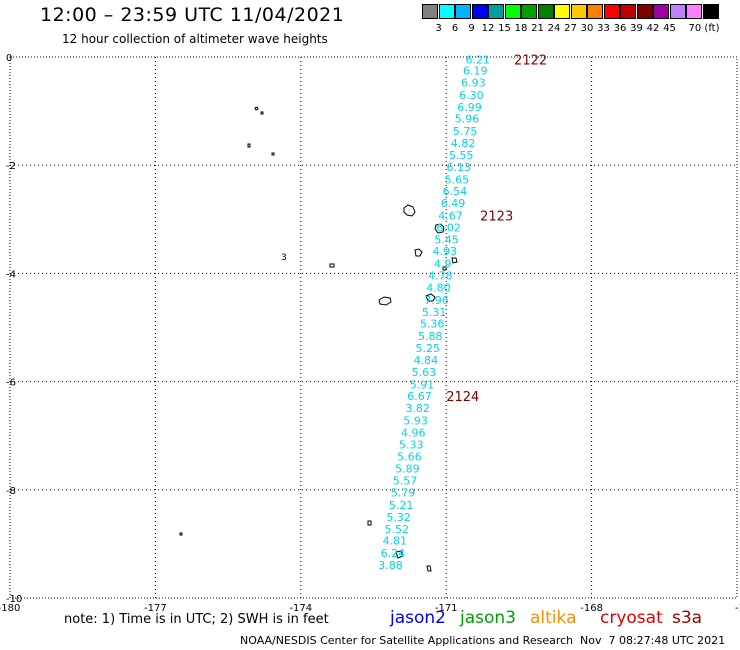  What do you see at coordinates (448, 227) in the screenshot?
I see `wave-height-value: 6.02` at bounding box center [448, 227].